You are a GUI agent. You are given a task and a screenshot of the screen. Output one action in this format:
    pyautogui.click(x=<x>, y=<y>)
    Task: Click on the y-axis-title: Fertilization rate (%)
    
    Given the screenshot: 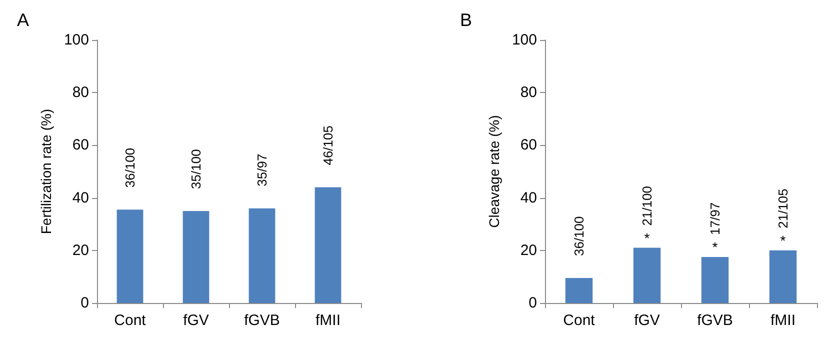 What is the action you would take?
    pyautogui.click(x=46, y=171)
    